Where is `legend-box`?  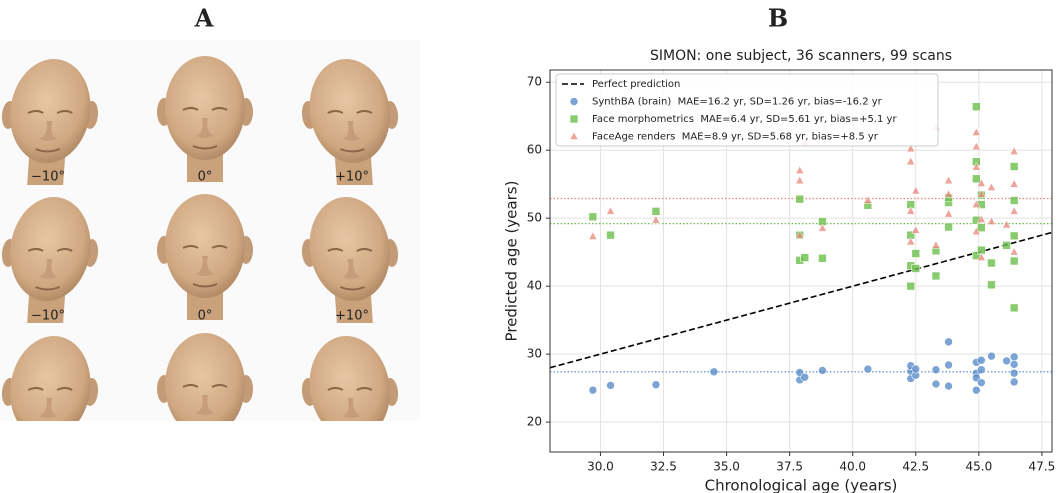
legend-box is located at coordinates (747, 110).